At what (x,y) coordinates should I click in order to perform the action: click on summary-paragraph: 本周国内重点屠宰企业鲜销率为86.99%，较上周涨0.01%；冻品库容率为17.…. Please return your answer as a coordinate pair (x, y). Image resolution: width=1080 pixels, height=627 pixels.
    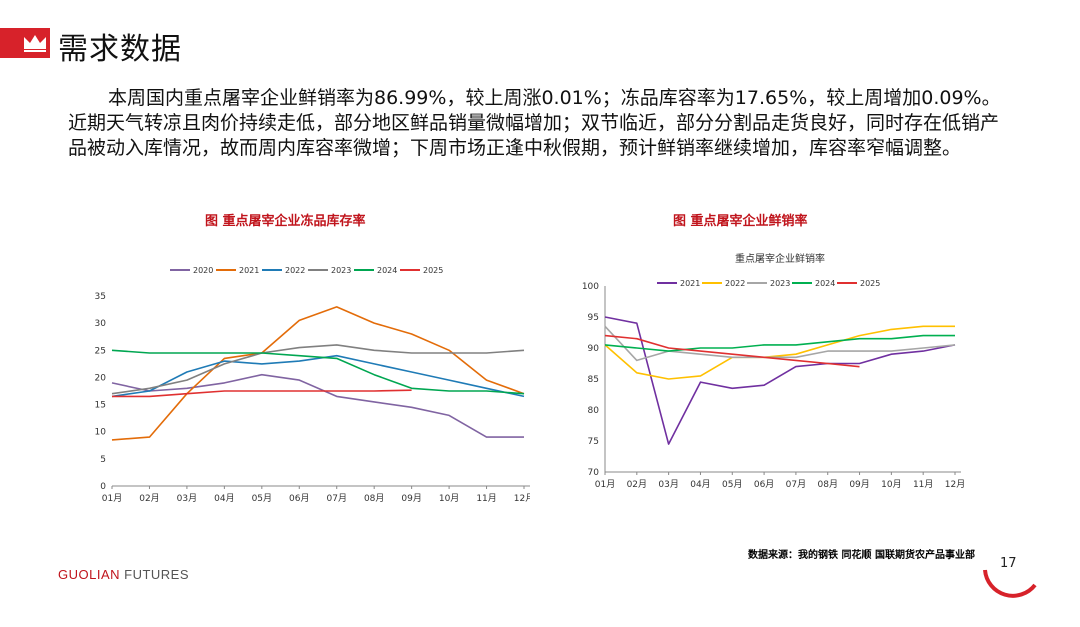
    Looking at the image, I should click on (534, 123).